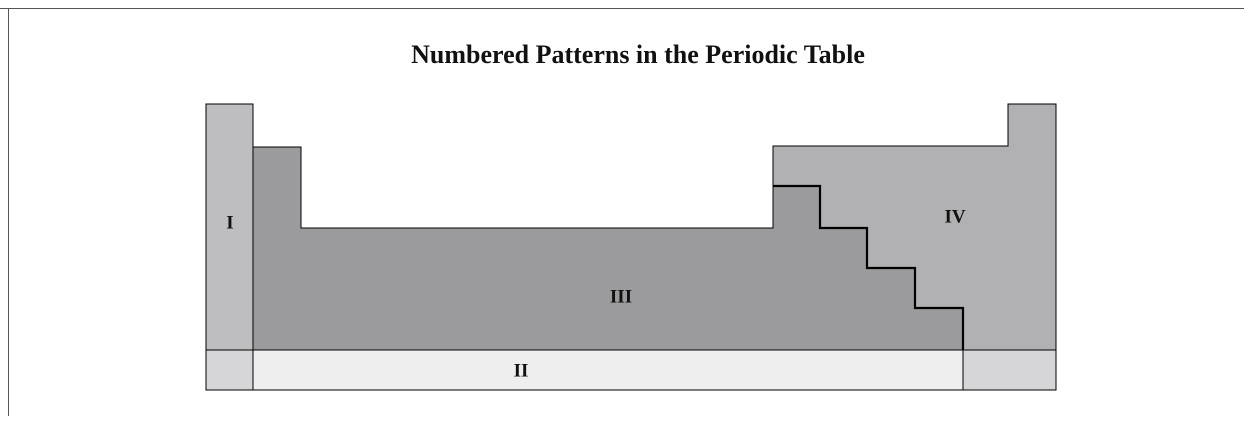 This screenshot has width=1244, height=421. Describe the element at coordinates (608, 370) in the screenshot. I see `region-ii` at that location.